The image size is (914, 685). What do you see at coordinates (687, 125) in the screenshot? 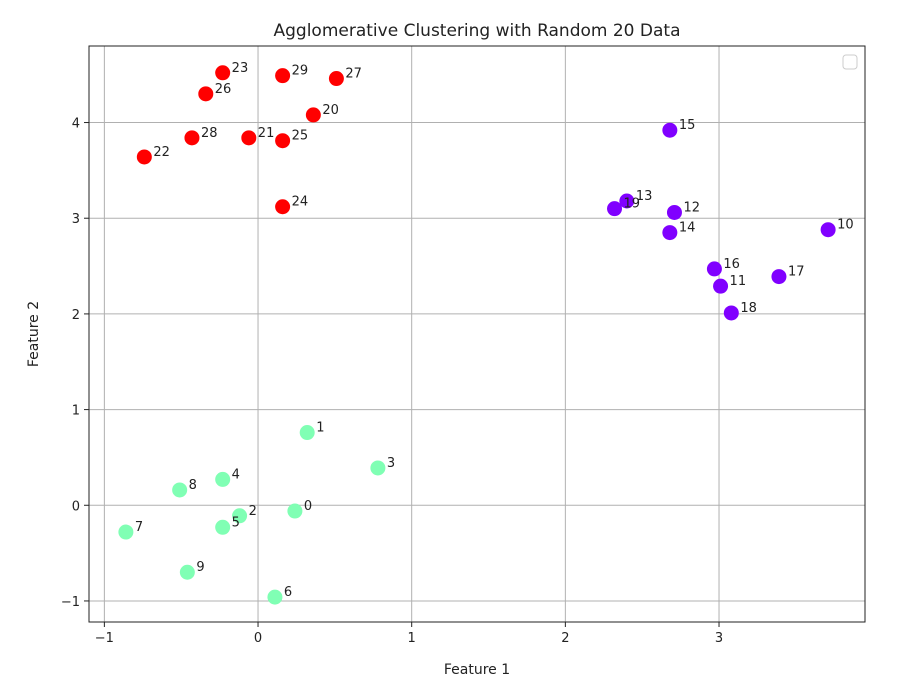
I see `point-label: 15` at bounding box center [687, 125].